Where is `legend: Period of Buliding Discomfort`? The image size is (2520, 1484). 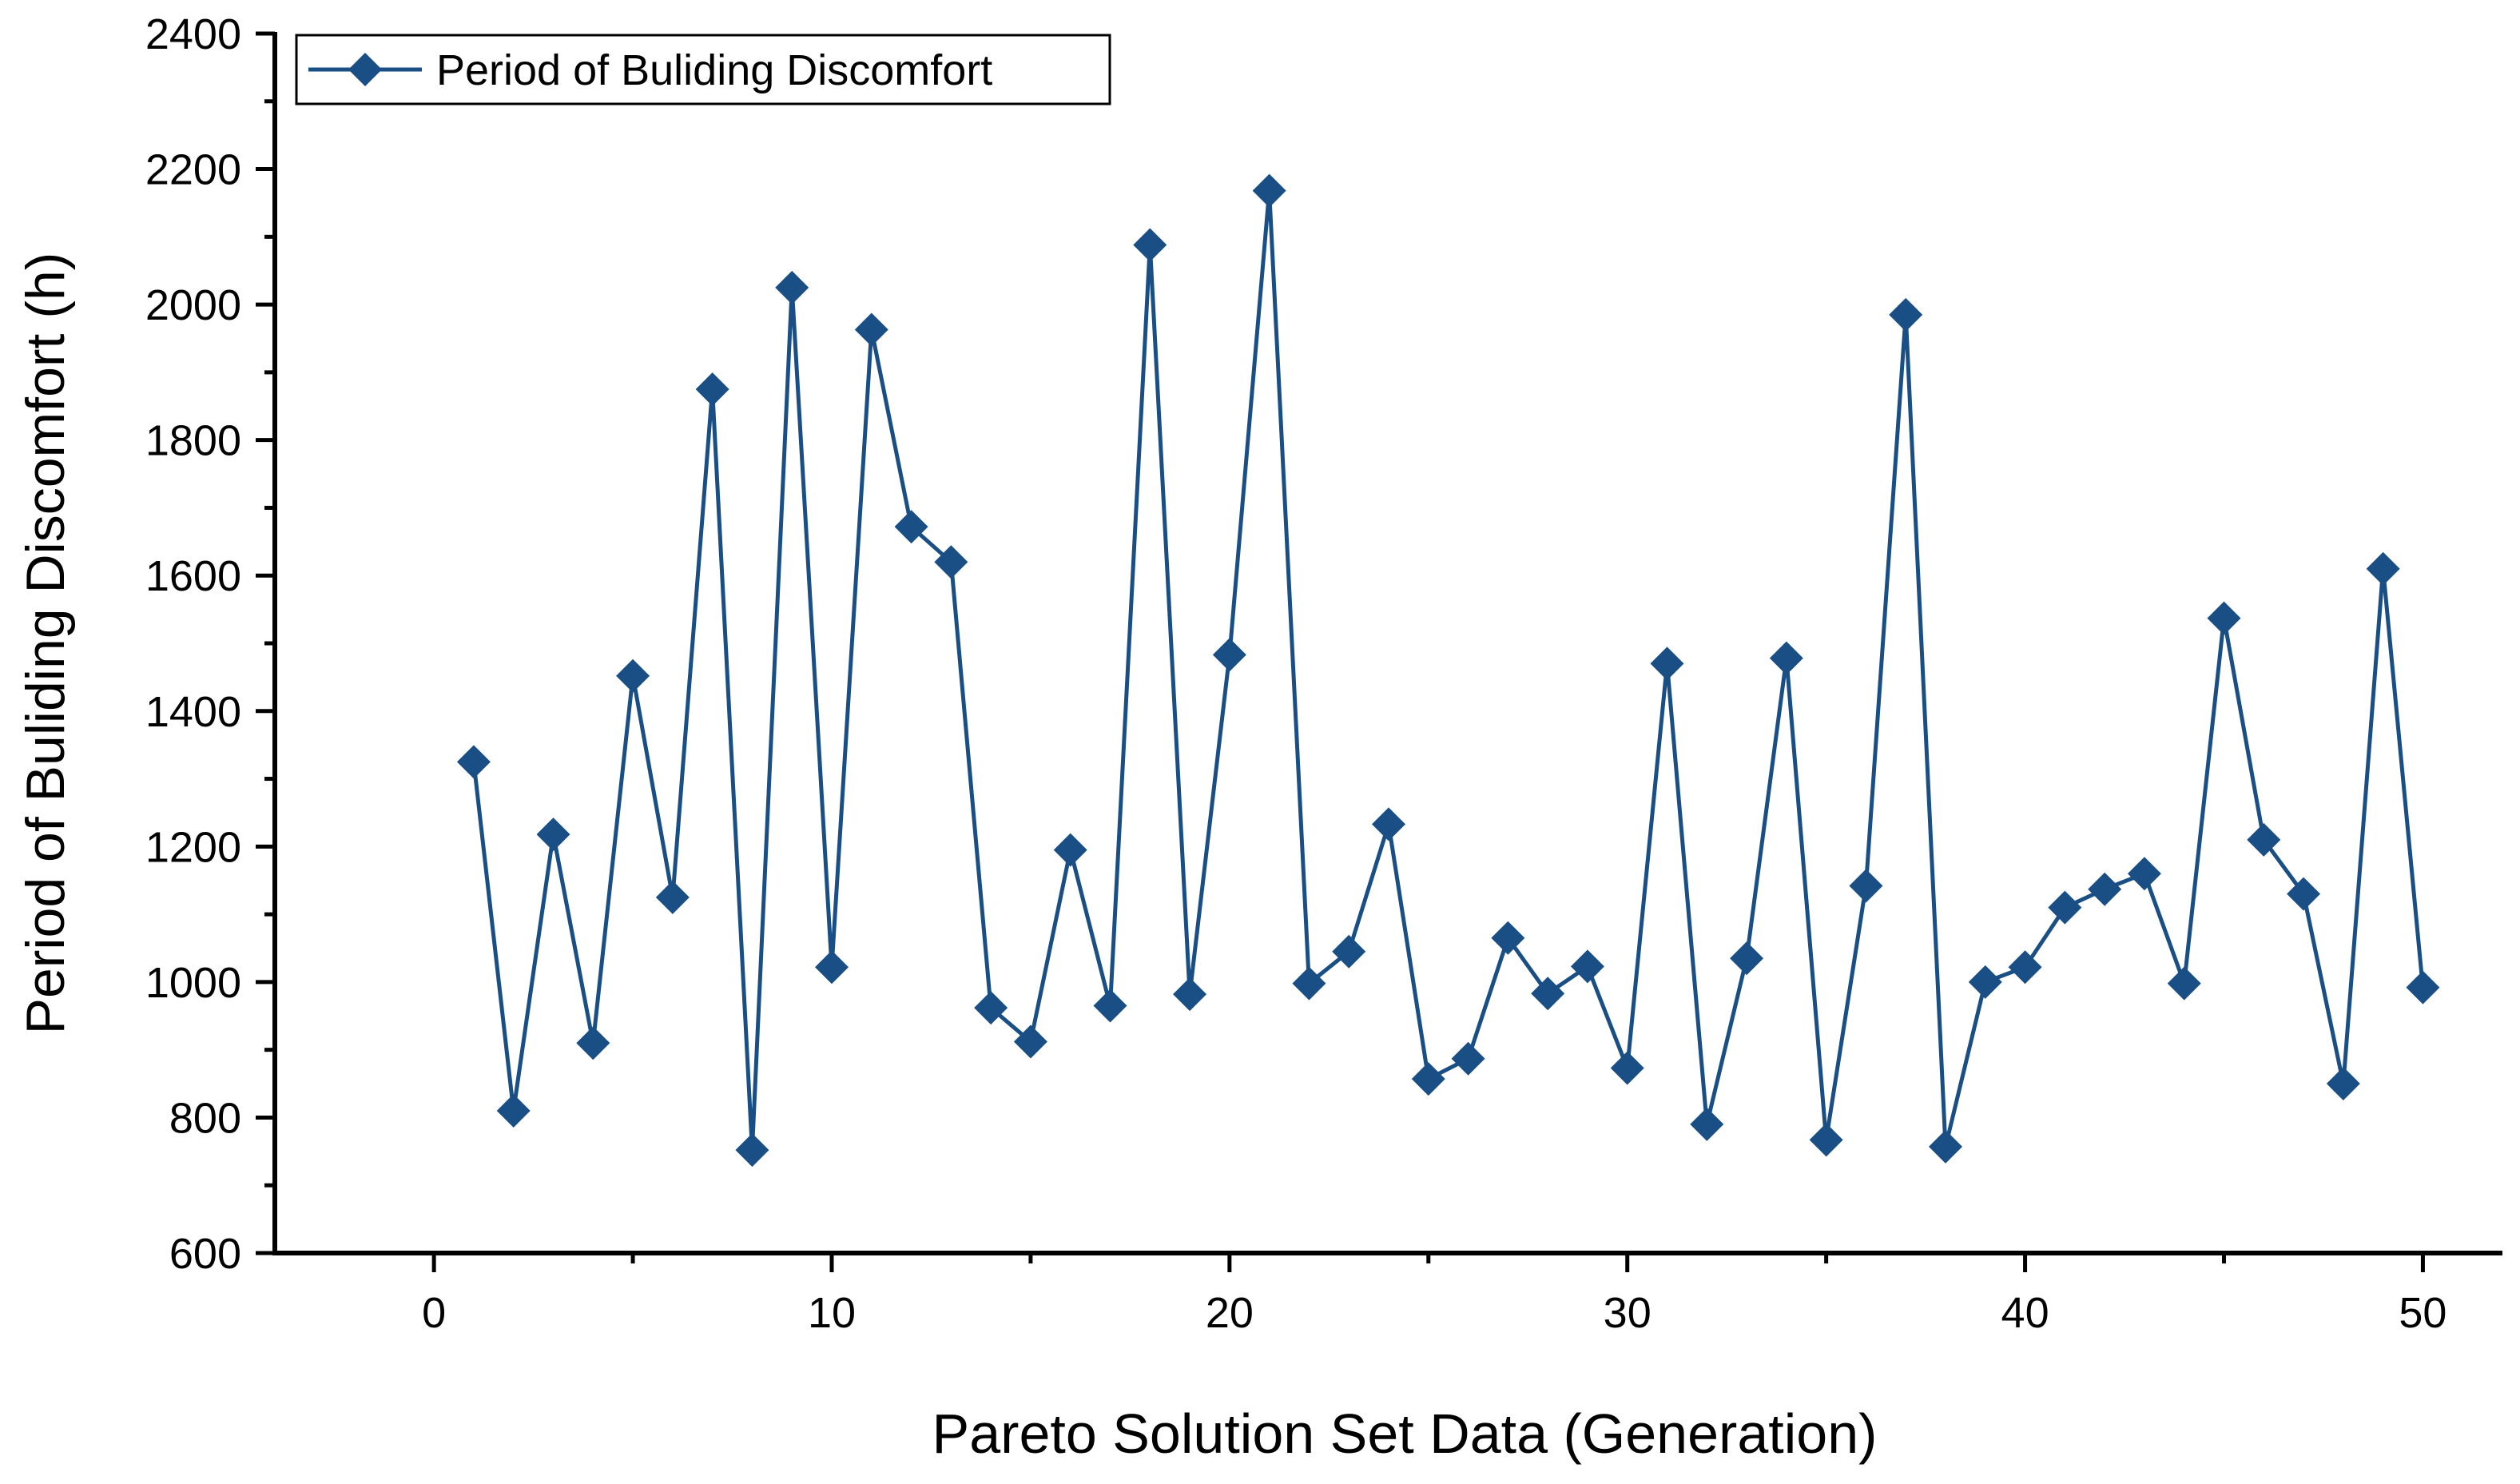 legend: Period of Buliding Discomfort is located at coordinates (703, 69).